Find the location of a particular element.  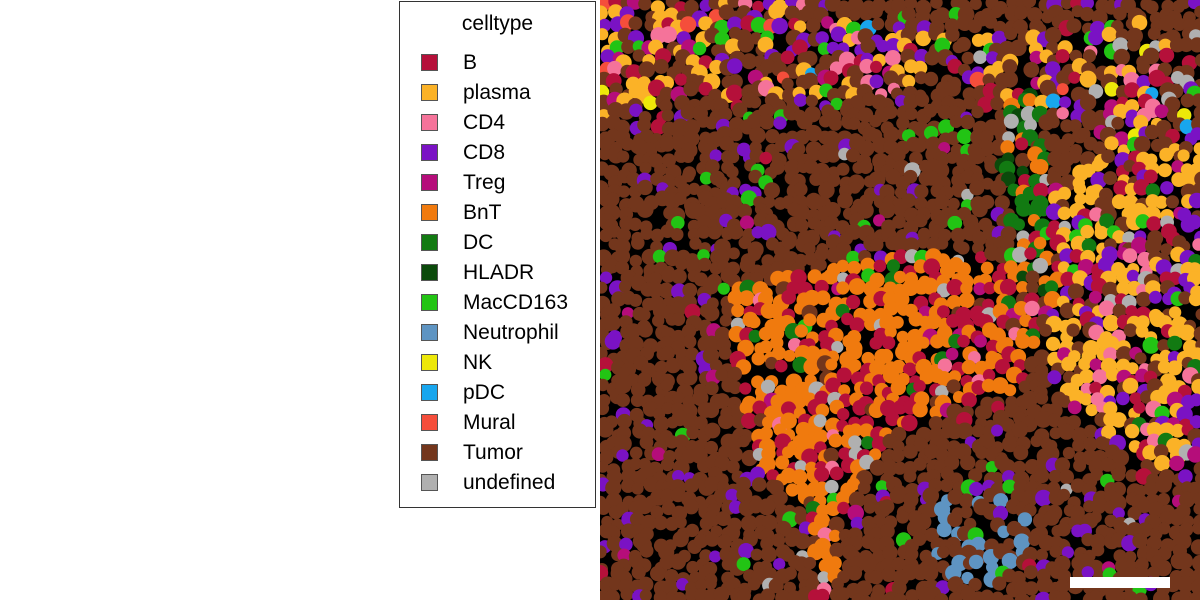

legend-label: Mural is located at coordinates (489, 422).